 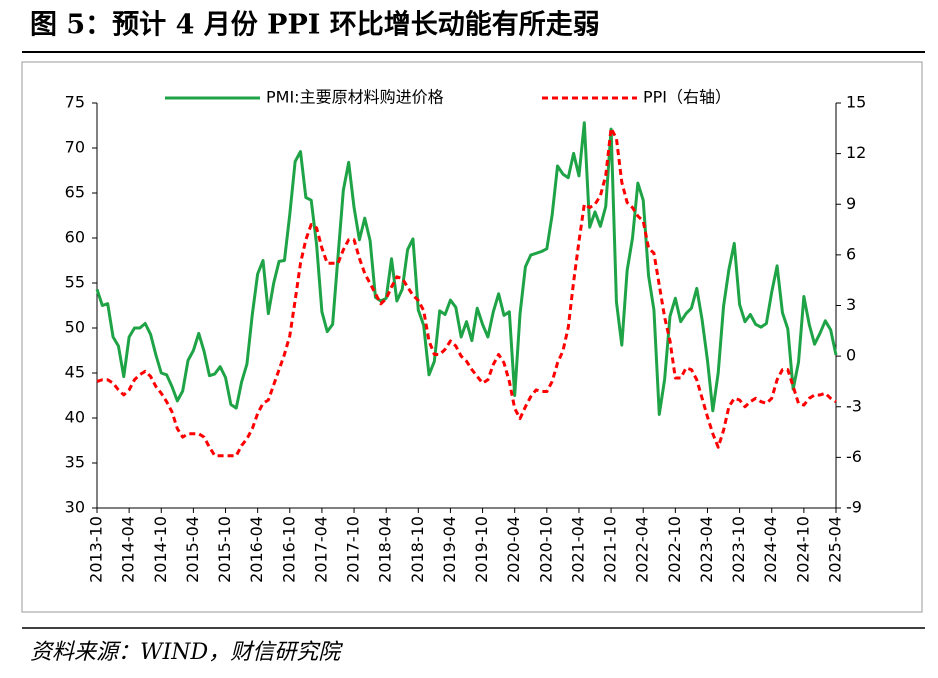 What do you see at coordinates (851, 203) in the screenshot?
I see `y2-tick-label: 9` at bounding box center [851, 203].